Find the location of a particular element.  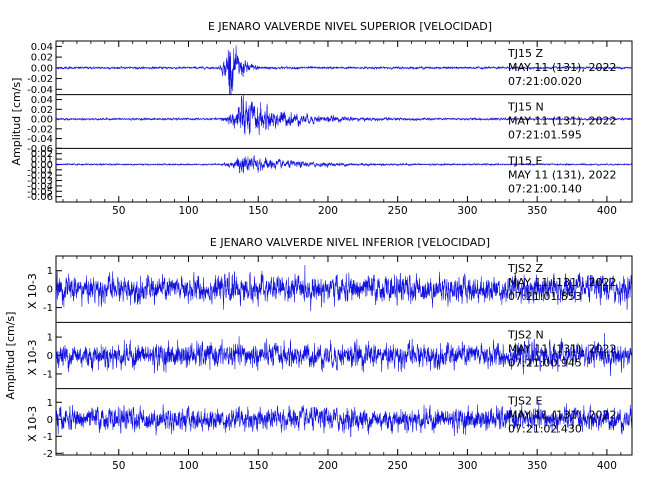

y-tick-label: -0.03 is located at coordinates (40, 181).